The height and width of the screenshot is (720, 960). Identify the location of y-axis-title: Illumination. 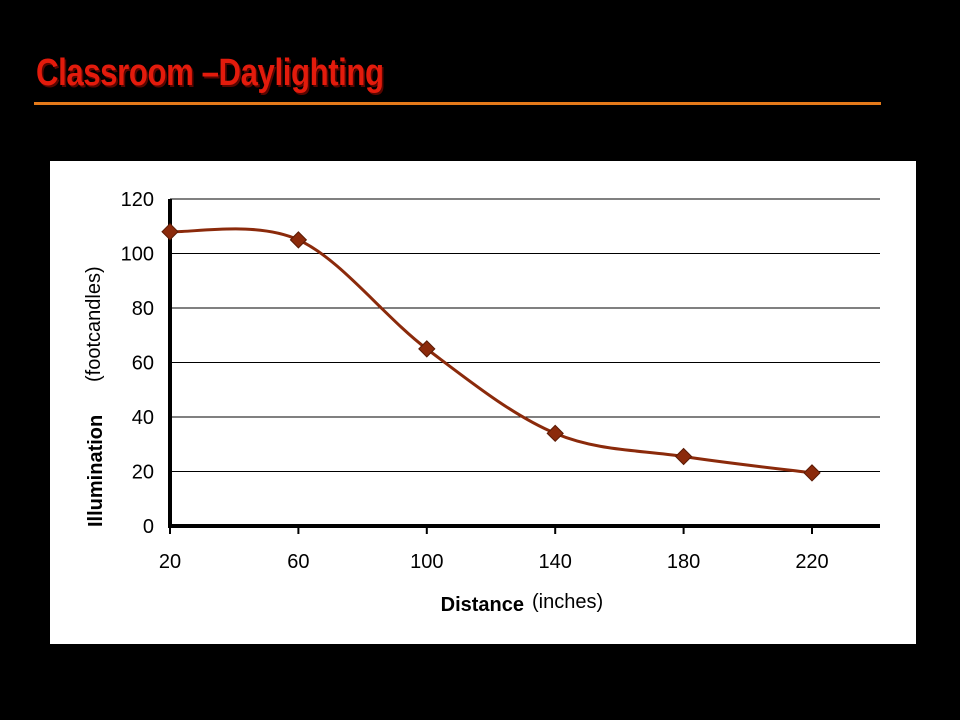
(96, 471).